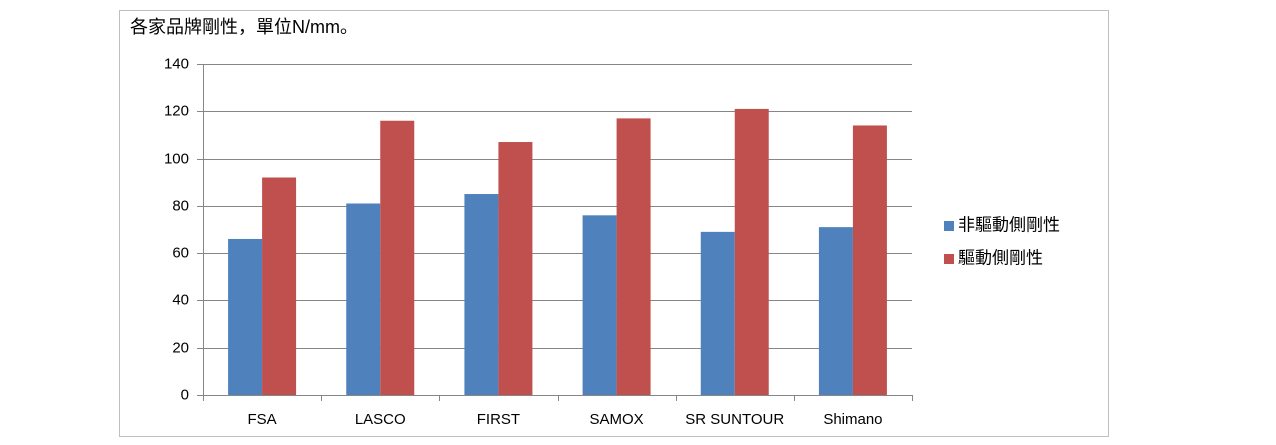  Describe the element at coordinates (244, 27) in the screenshot. I see `chart-title: 各家品牌剛性，單位N/mm。` at that location.